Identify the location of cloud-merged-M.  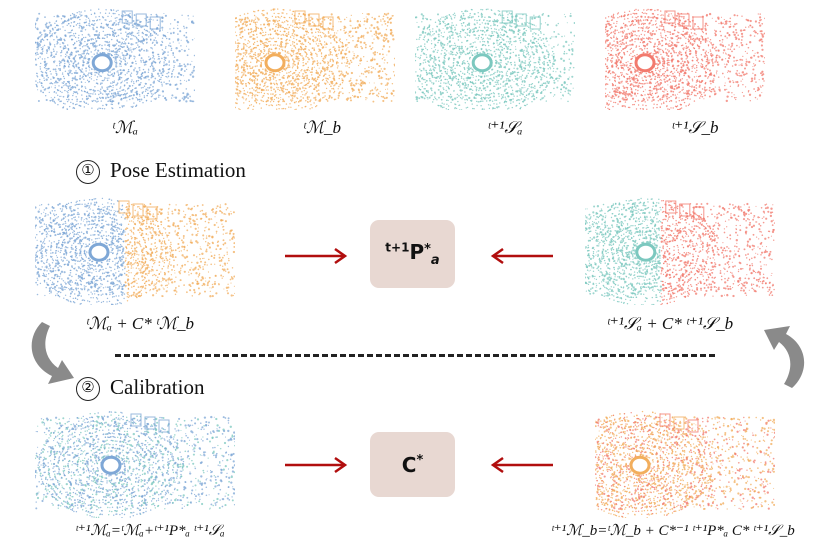
(135, 251).